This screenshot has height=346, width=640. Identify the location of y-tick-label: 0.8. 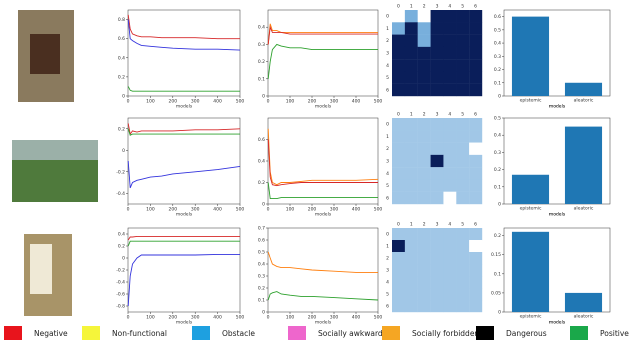
(121, 20).